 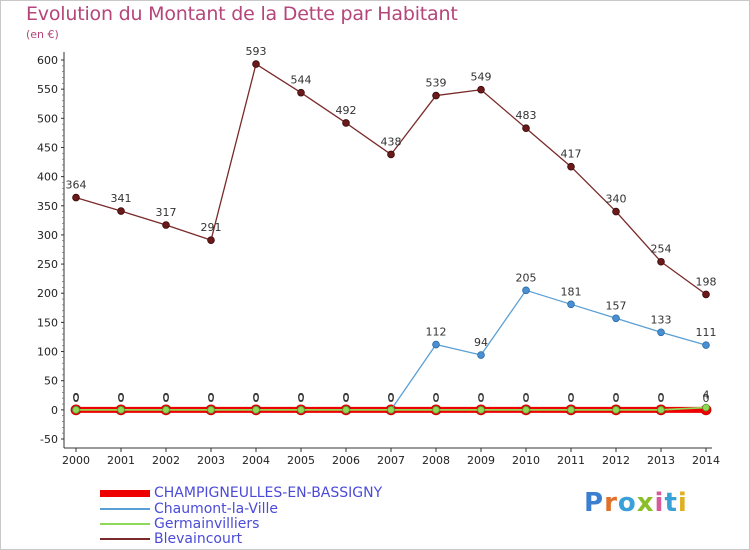 I want to click on x-tick-label: 2011, so click(x=571, y=460).